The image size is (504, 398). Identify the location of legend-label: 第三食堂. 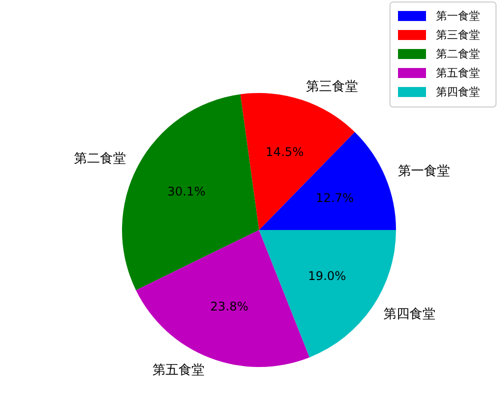
(458, 35).